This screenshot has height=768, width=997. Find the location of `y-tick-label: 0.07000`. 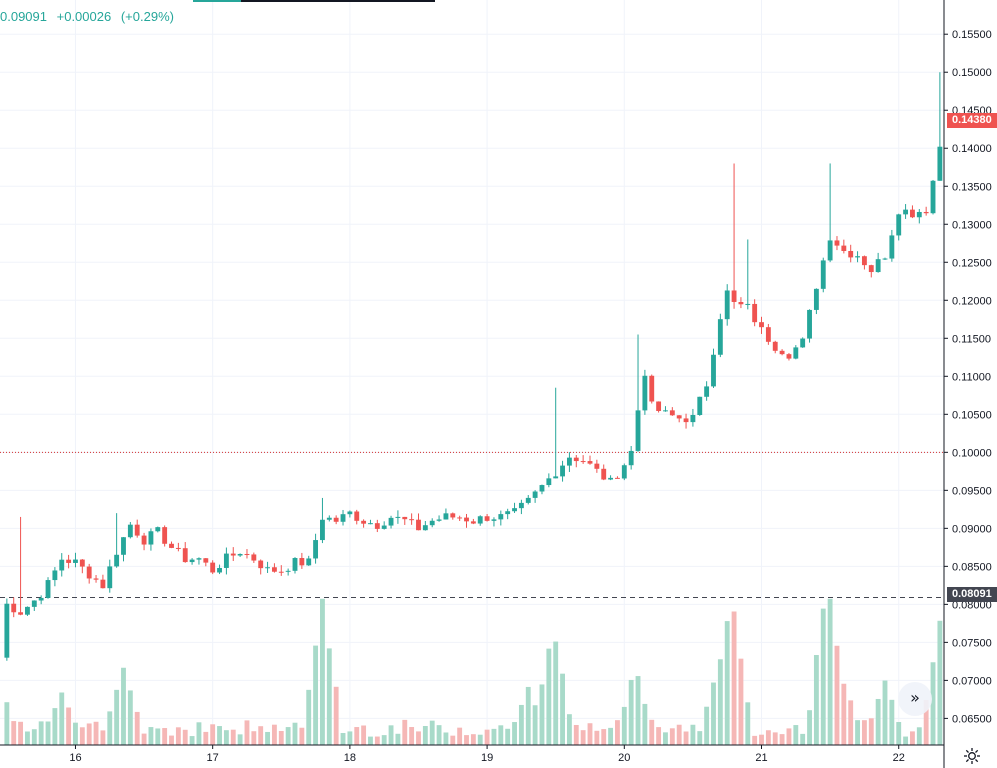

y-tick-label: 0.07000 is located at coordinates (972, 681).